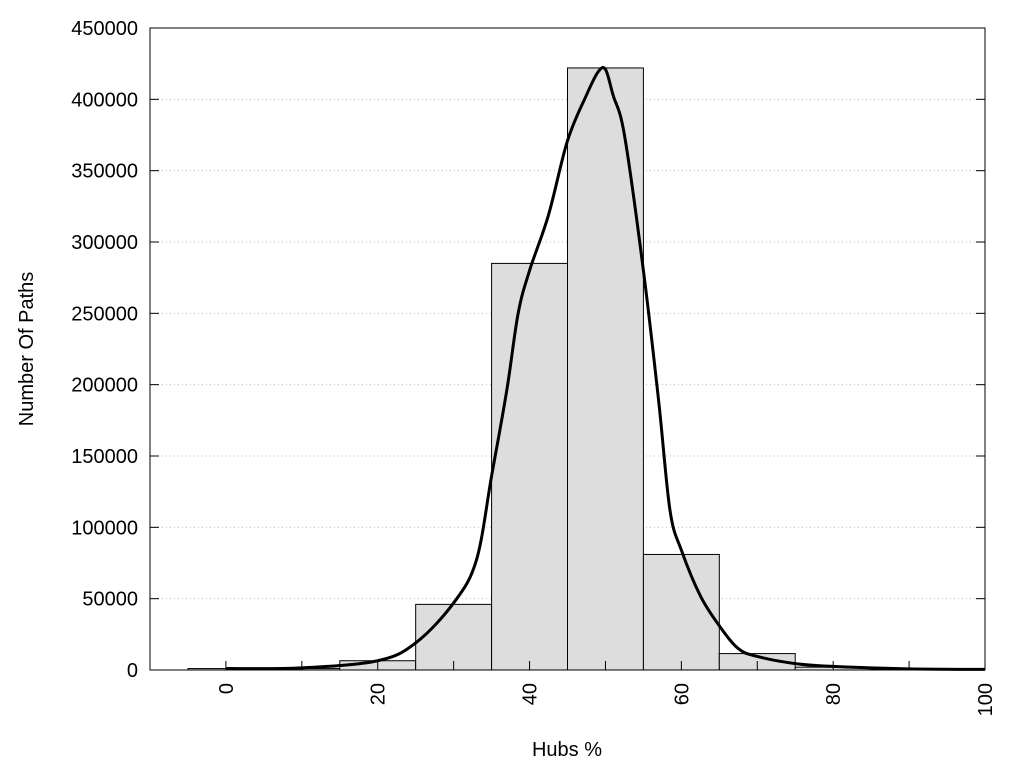 The width and height of the screenshot is (1024, 773). Describe the element at coordinates (834, 694) in the screenshot. I see `x-tick-label: 80` at that location.